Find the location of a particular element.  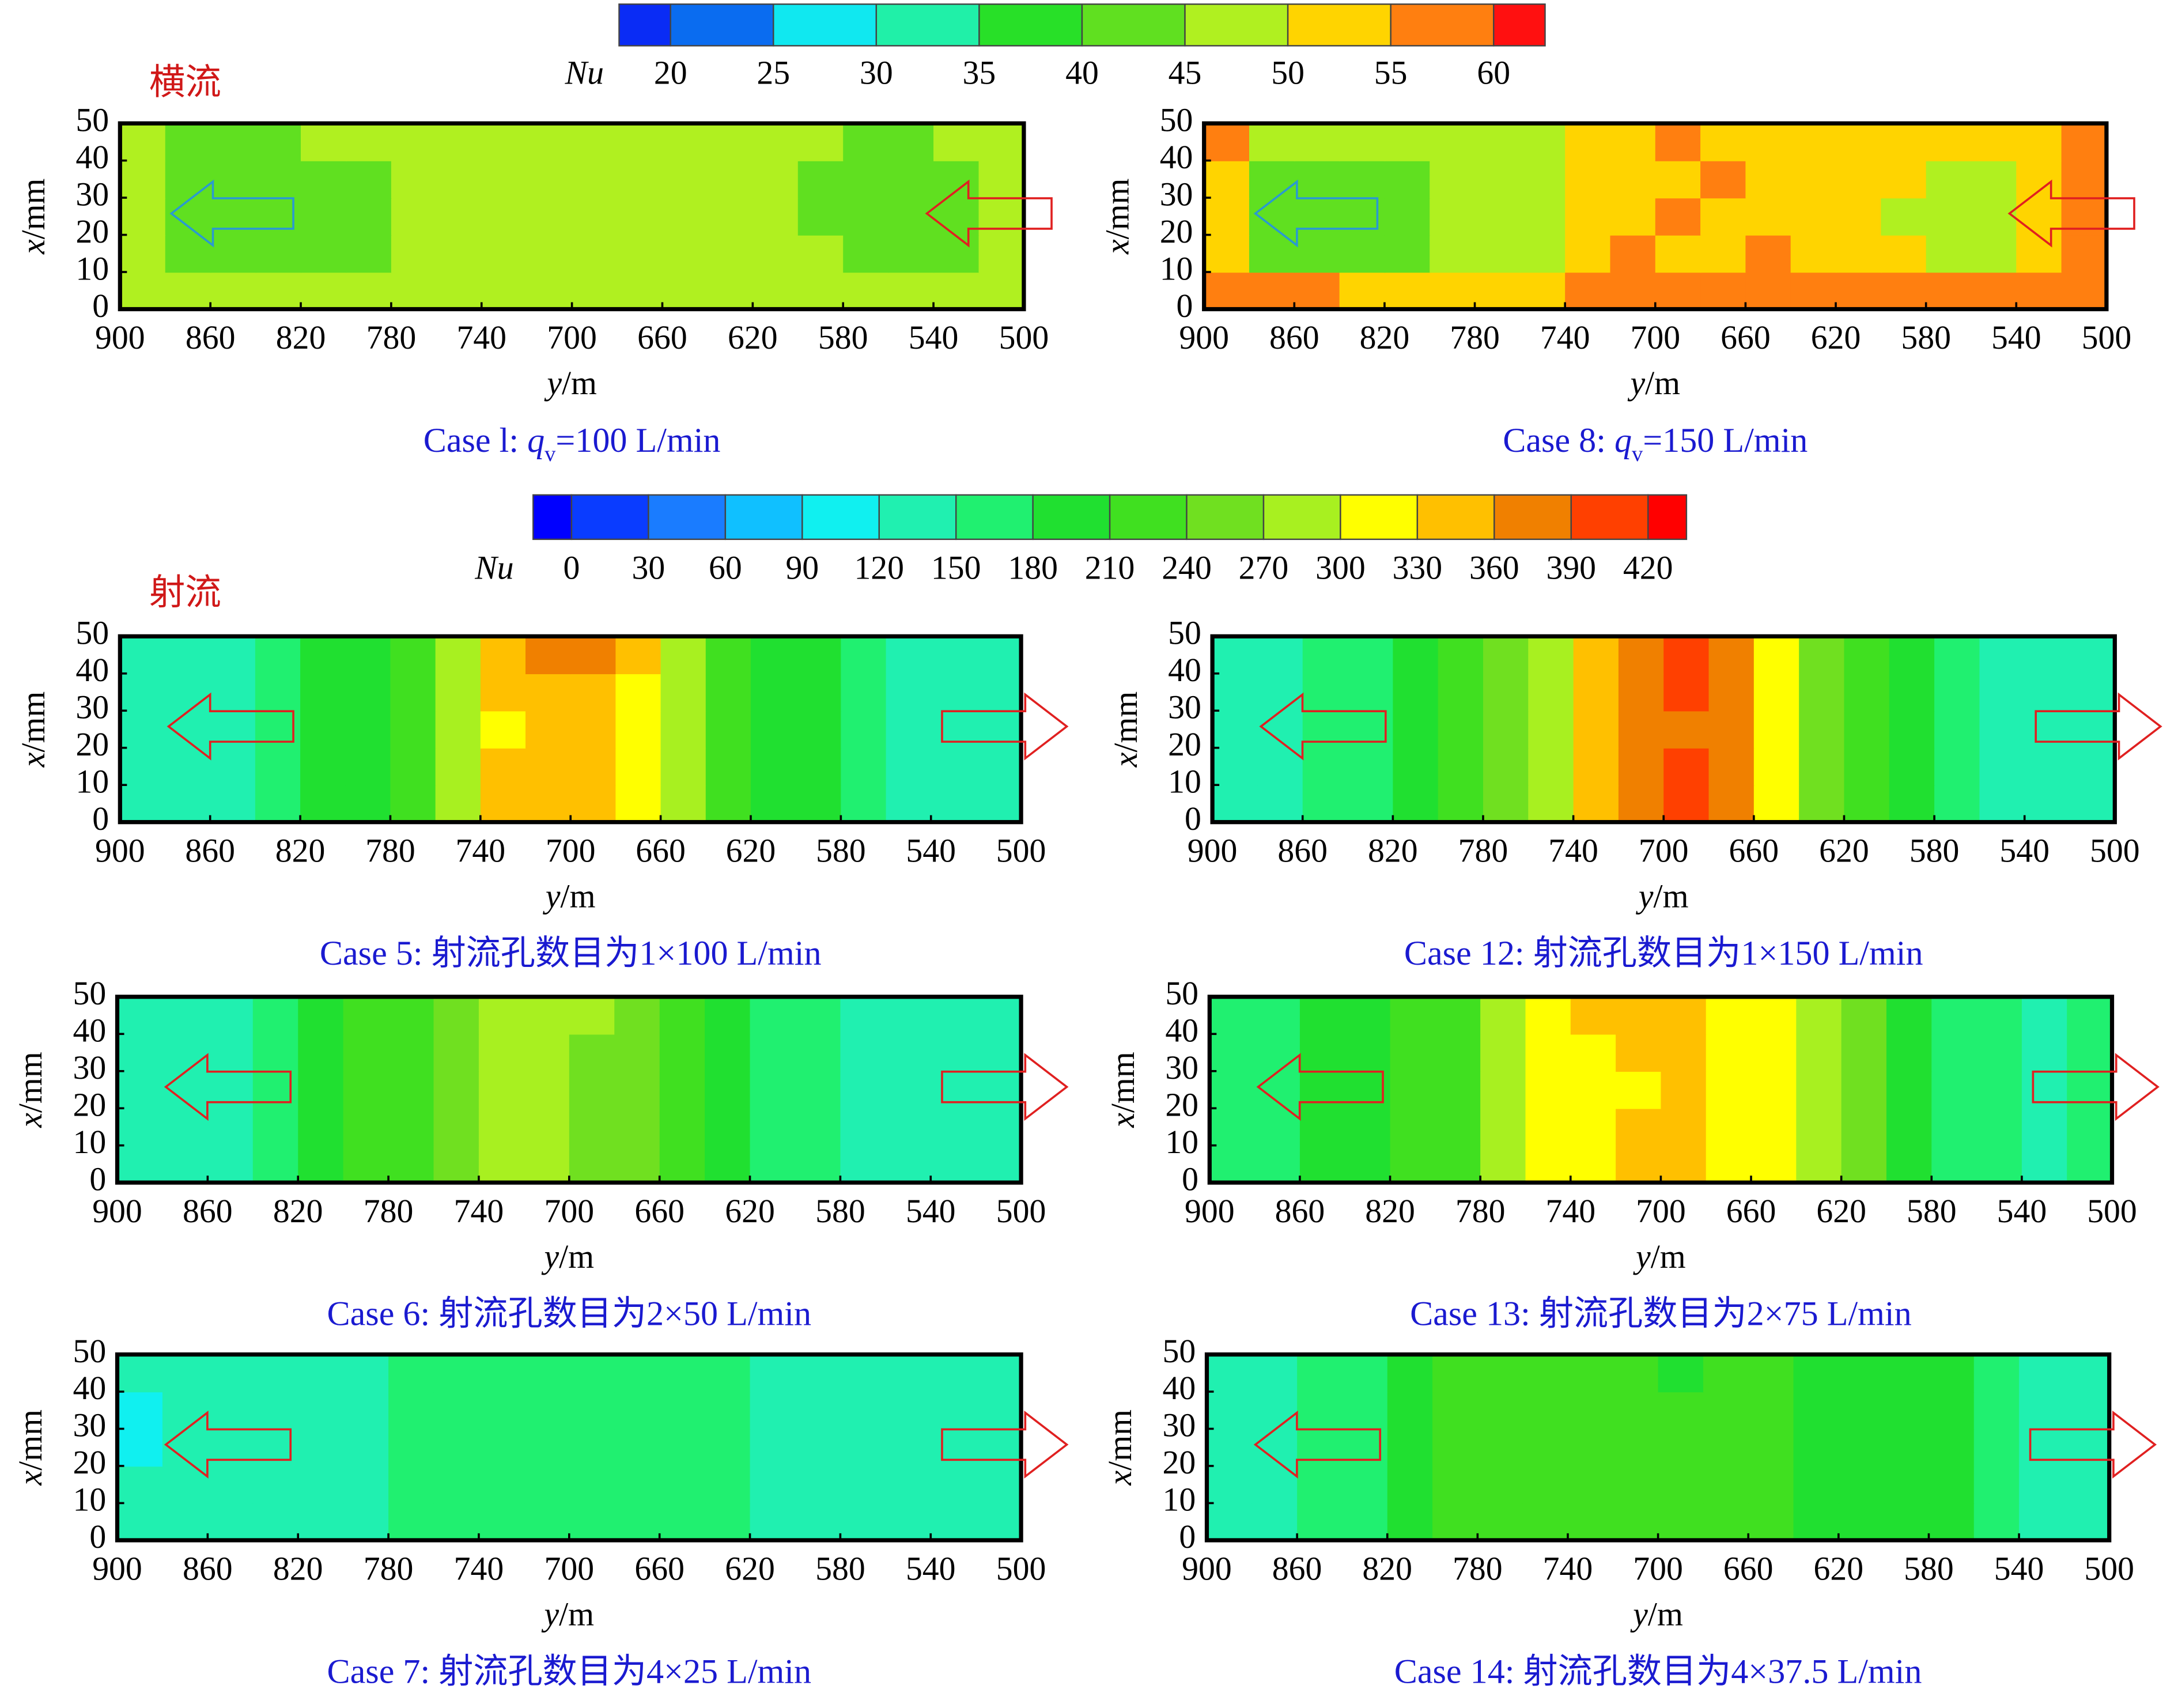

x-tick-label: 620 is located at coordinates (750, 1569).